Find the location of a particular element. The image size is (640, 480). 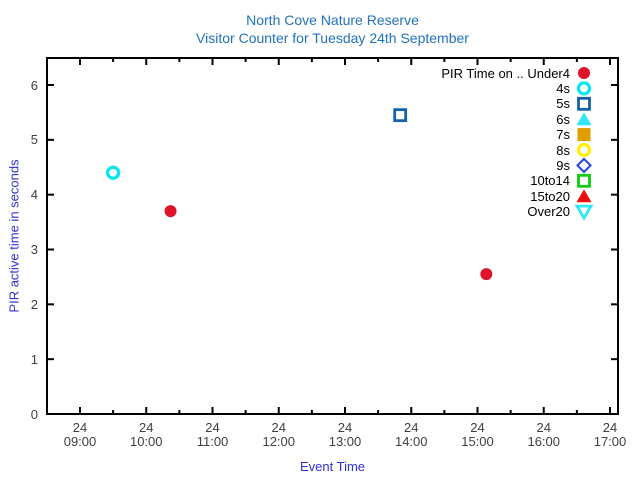

legend-label-8: 15to20 is located at coordinates (550, 196).